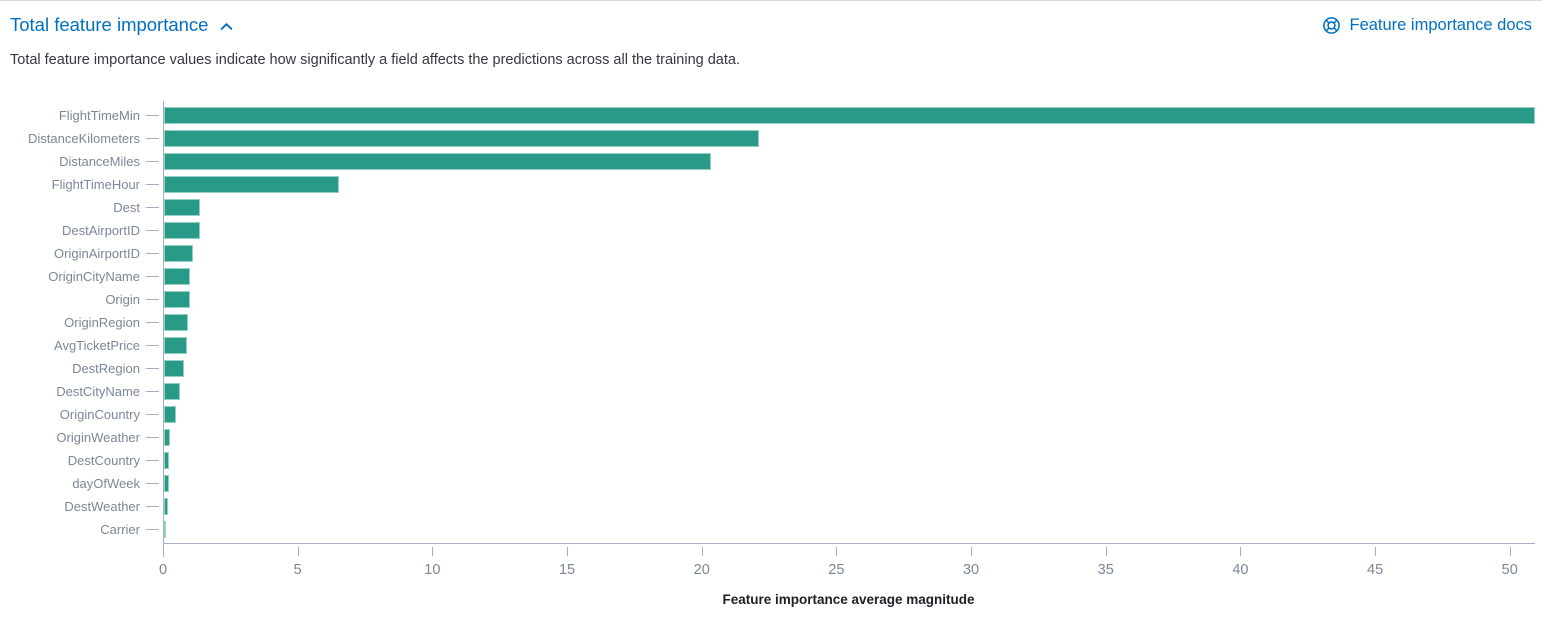 This screenshot has height=618, width=1542. Describe the element at coordinates (1332, 25) in the screenshot. I see `life-ring-icon` at that location.